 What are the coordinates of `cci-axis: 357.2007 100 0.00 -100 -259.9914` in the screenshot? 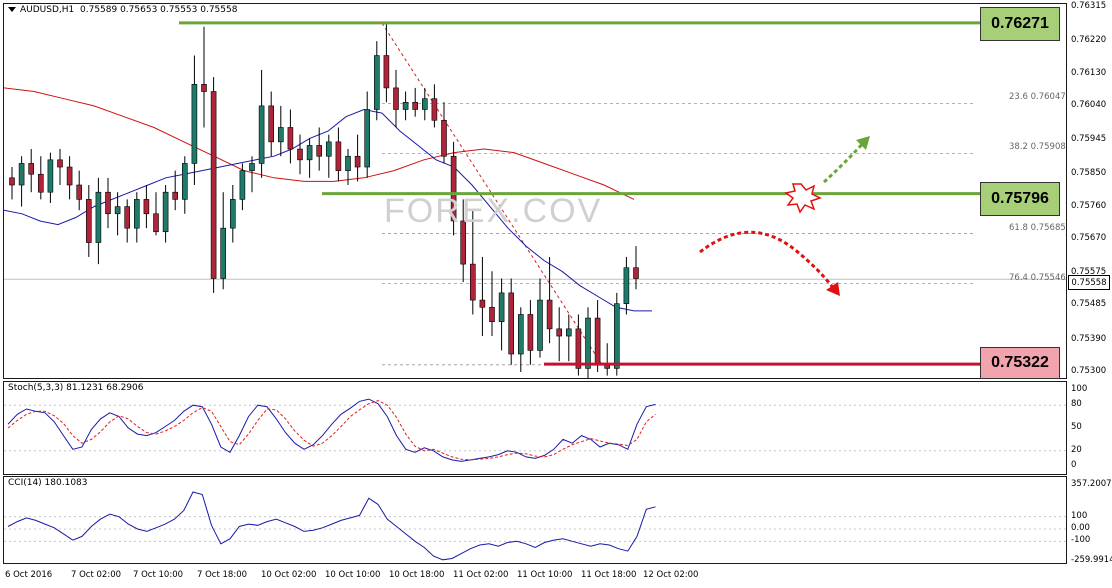 It's located at (1089, 520).